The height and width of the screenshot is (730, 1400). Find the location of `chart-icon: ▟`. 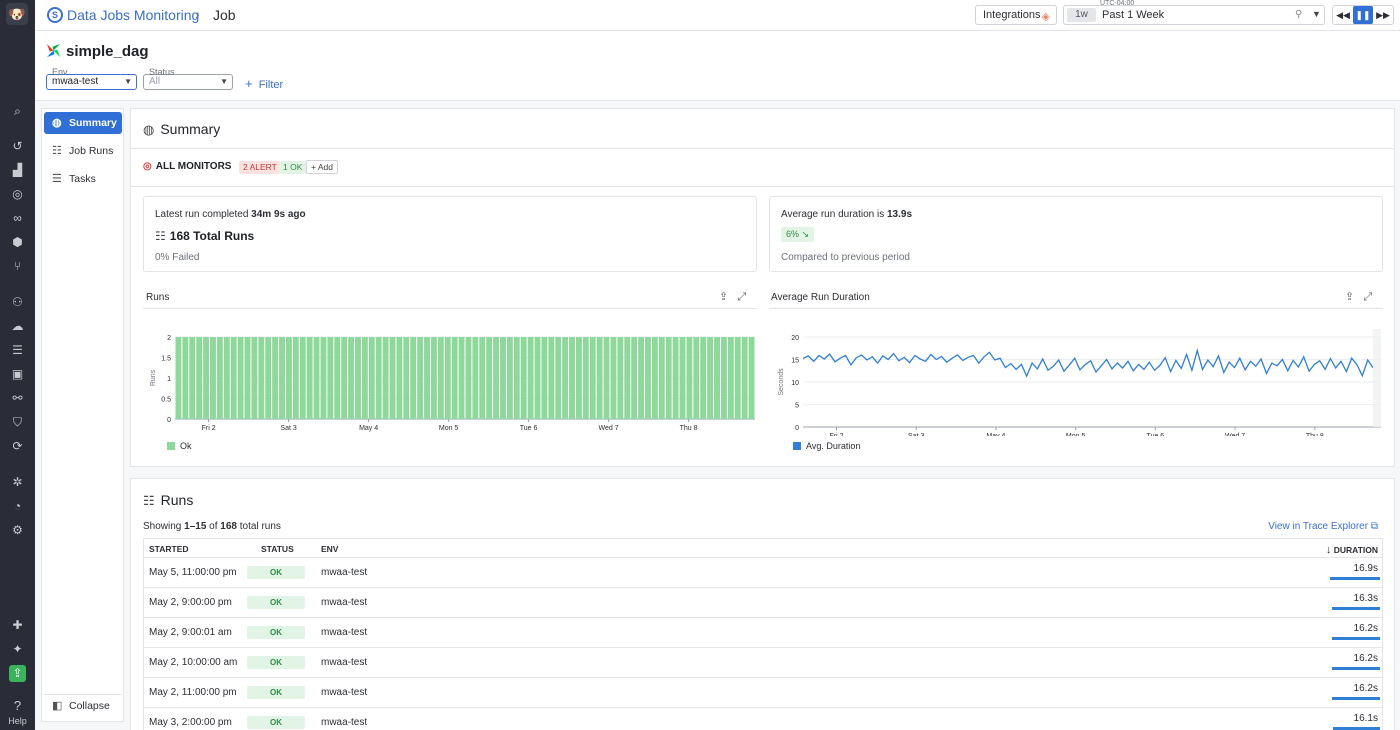

chart-icon: ▟ is located at coordinates (17, 170).